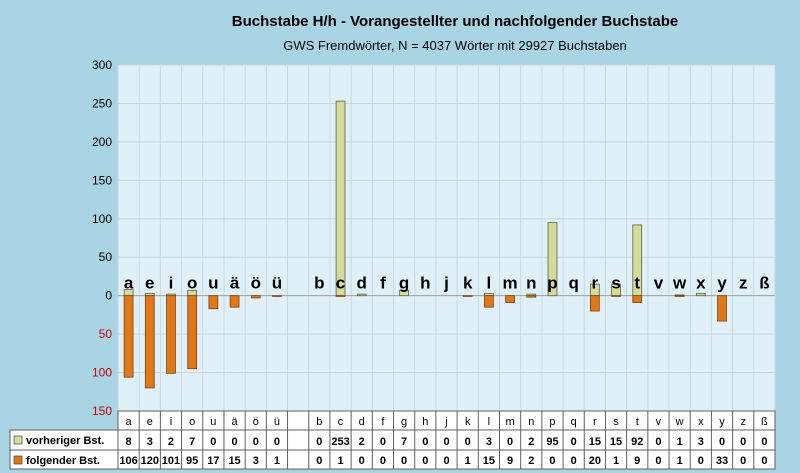  I want to click on category-letter: j, so click(446, 283).